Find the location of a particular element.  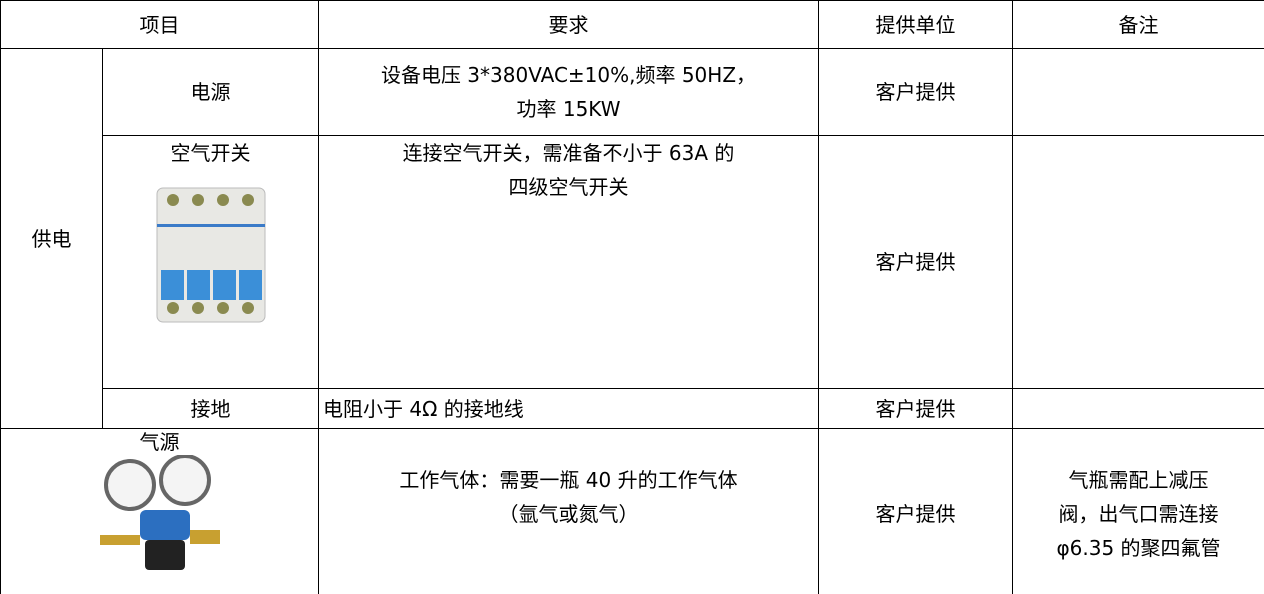

requirement-cell: 电阻小于 4Ω 的接地线 is located at coordinates (568, 408).